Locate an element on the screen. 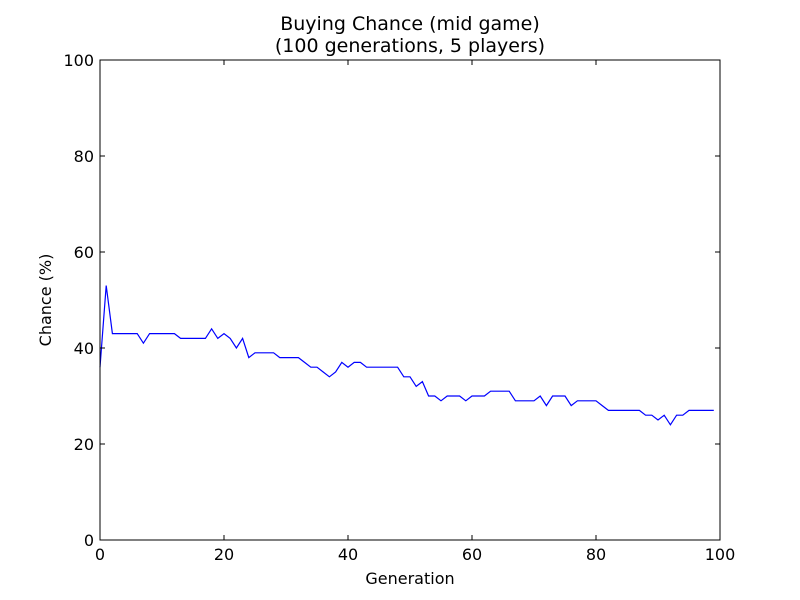 The width and height of the screenshot is (800, 600). x-axis-label: Generation is located at coordinates (409, 578).